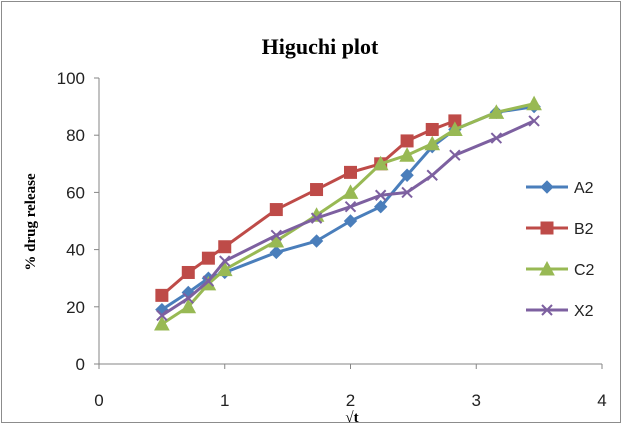  What do you see at coordinates (584, 311) in the screenshot?
I see `legend-label-x2: X2` at bounding box center [584, 311].